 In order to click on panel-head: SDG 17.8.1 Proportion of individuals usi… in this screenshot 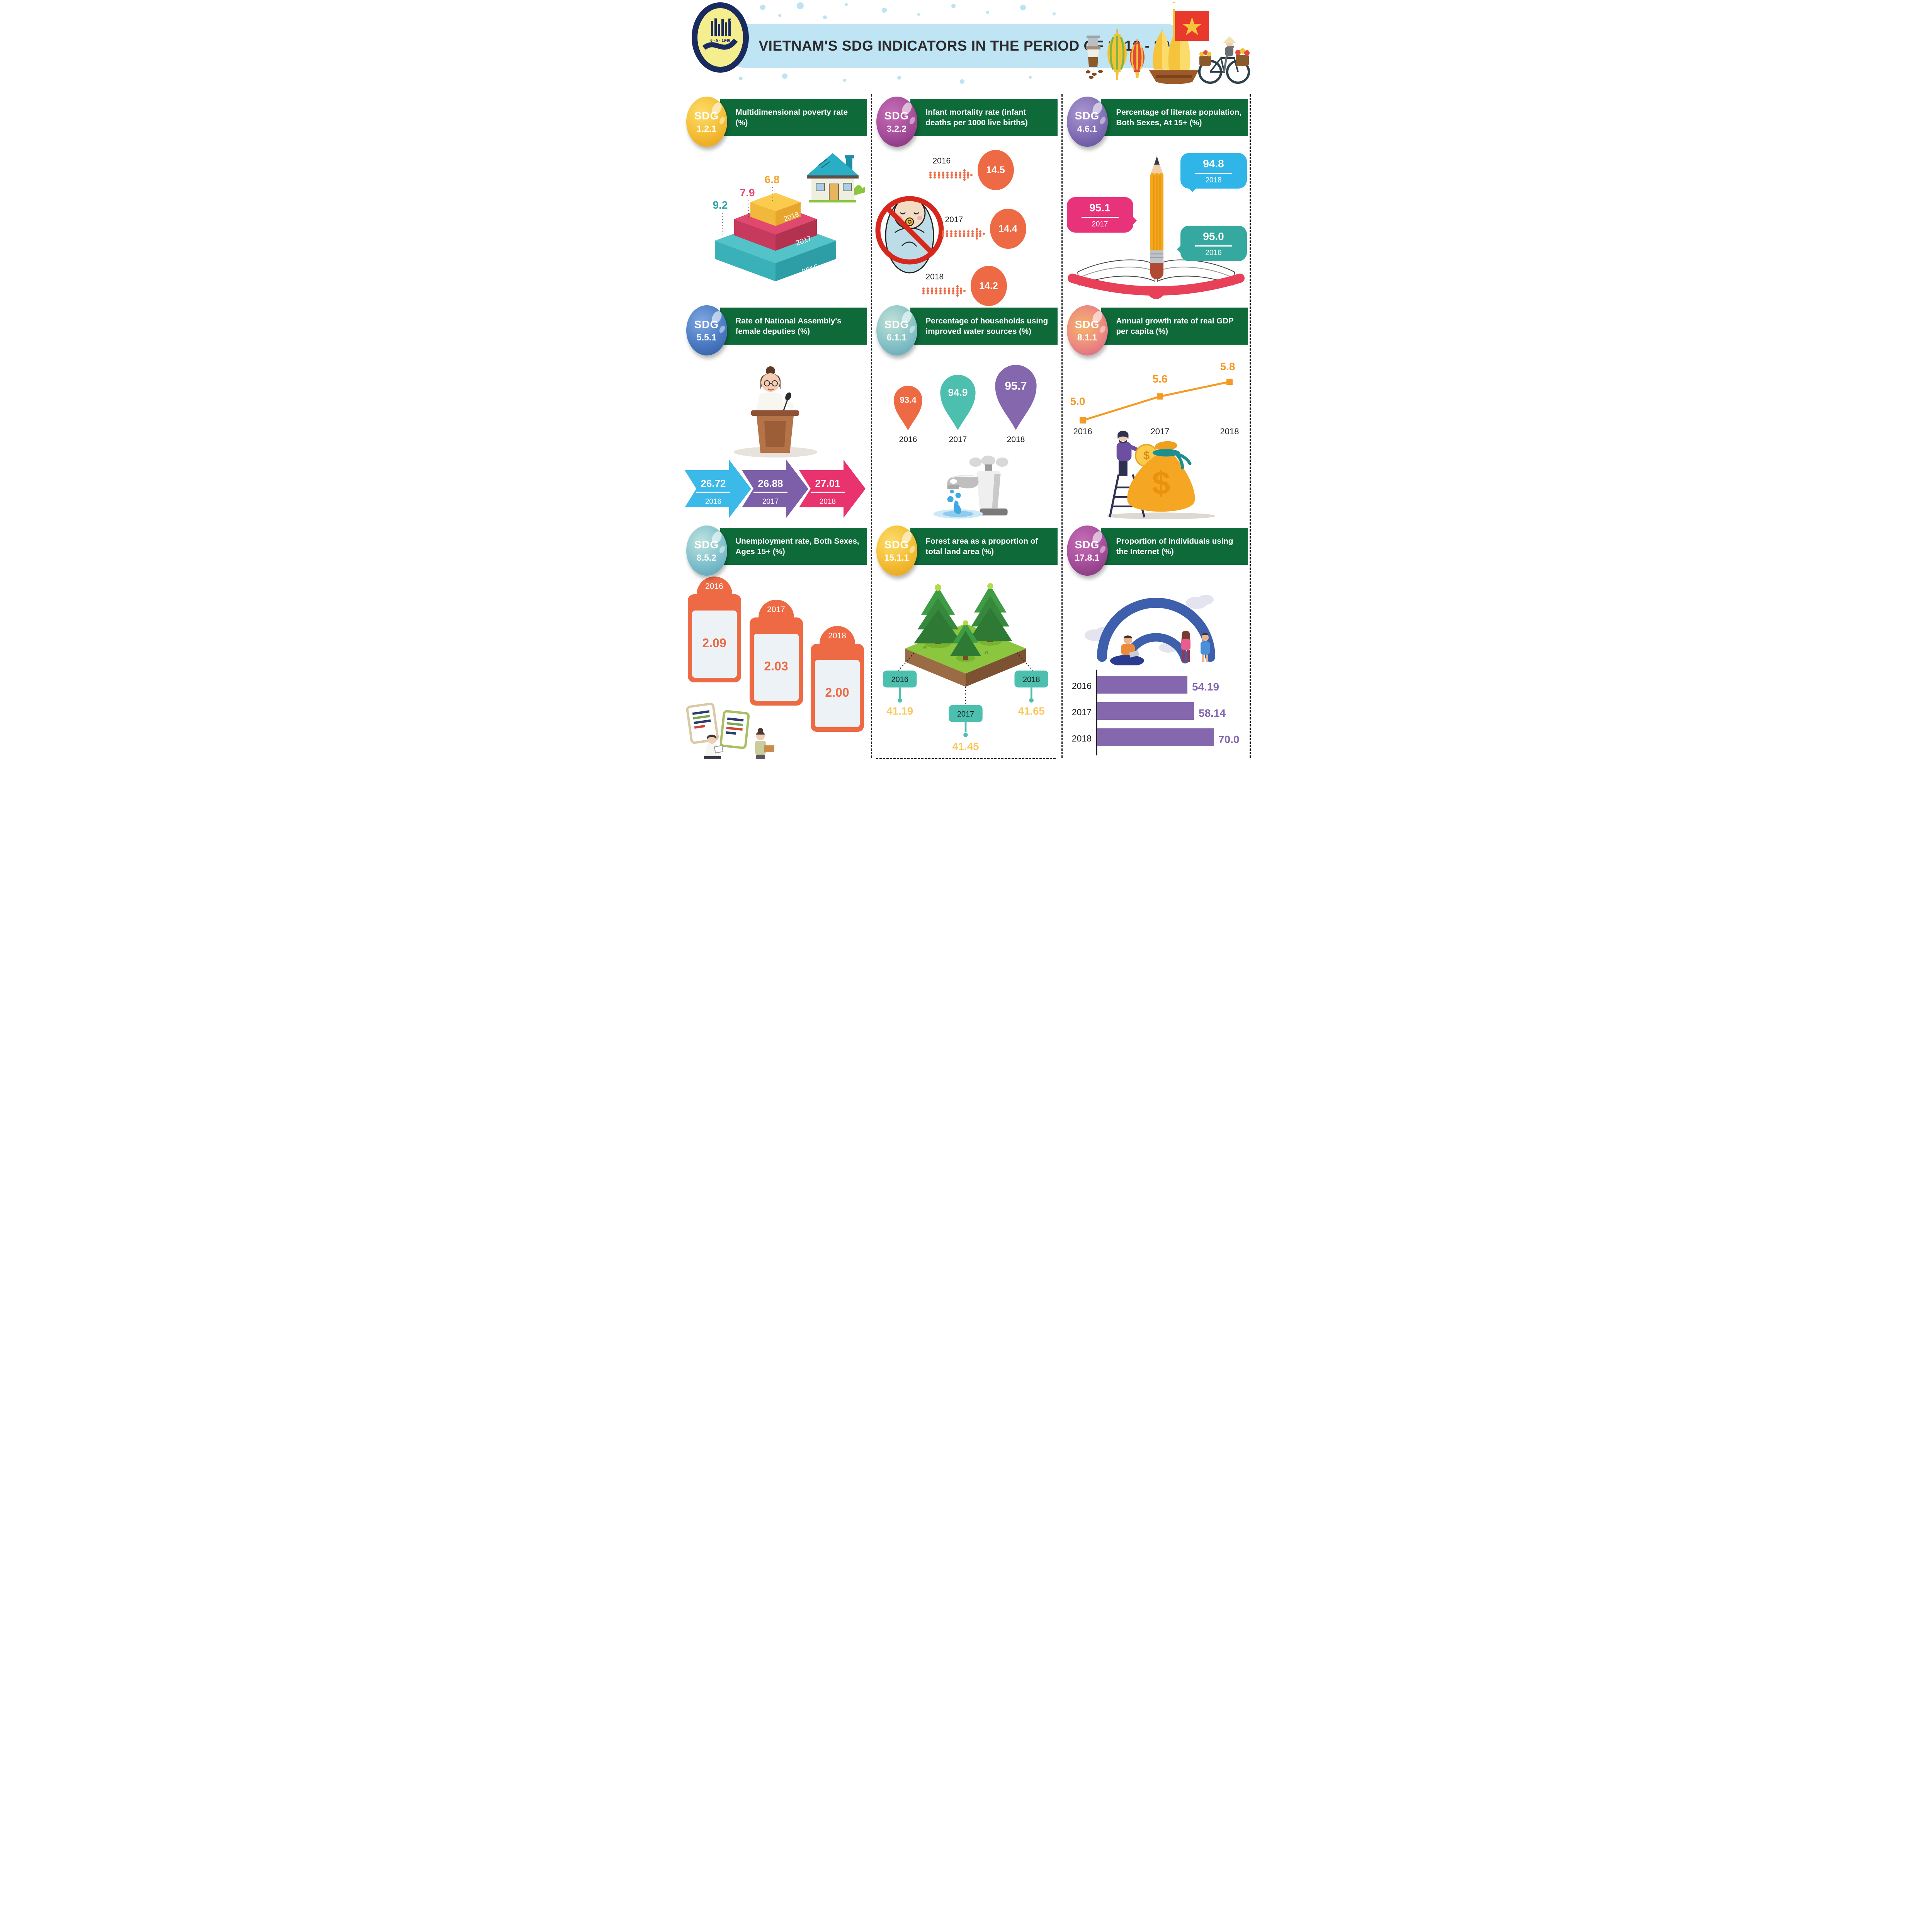, I will do `click(1156, 551)`.